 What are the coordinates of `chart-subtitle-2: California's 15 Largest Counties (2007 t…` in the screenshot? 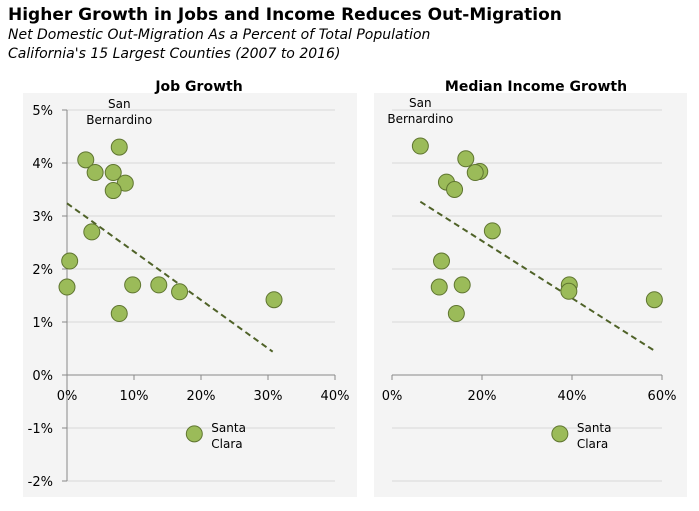 It's located at (174, 54).